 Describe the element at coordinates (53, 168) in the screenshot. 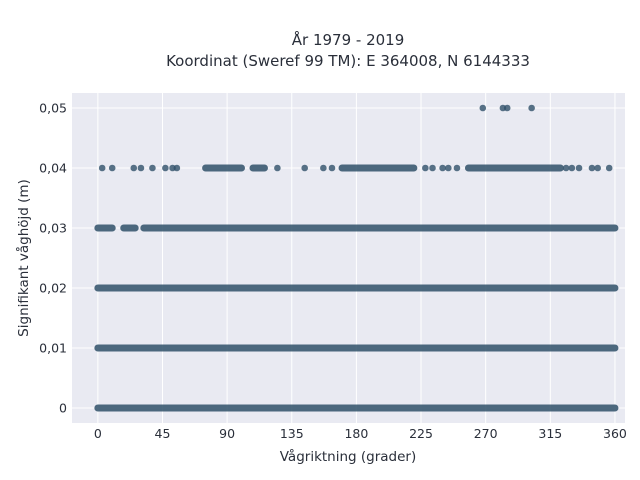

I see `y-tick-label: 0,04` at that location.